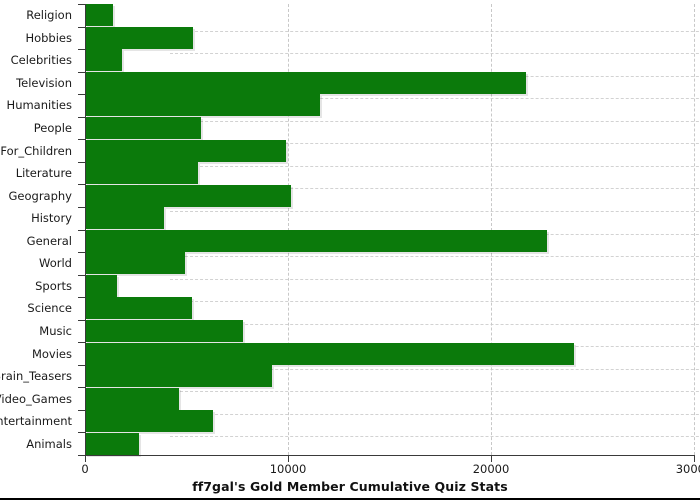 Image resolution: width=700 pixels, height=500 pixels. What do you see at coordinates (103, 60) in the screenshot?
I see `bar-celebrities` at bounding box center [103, 60].